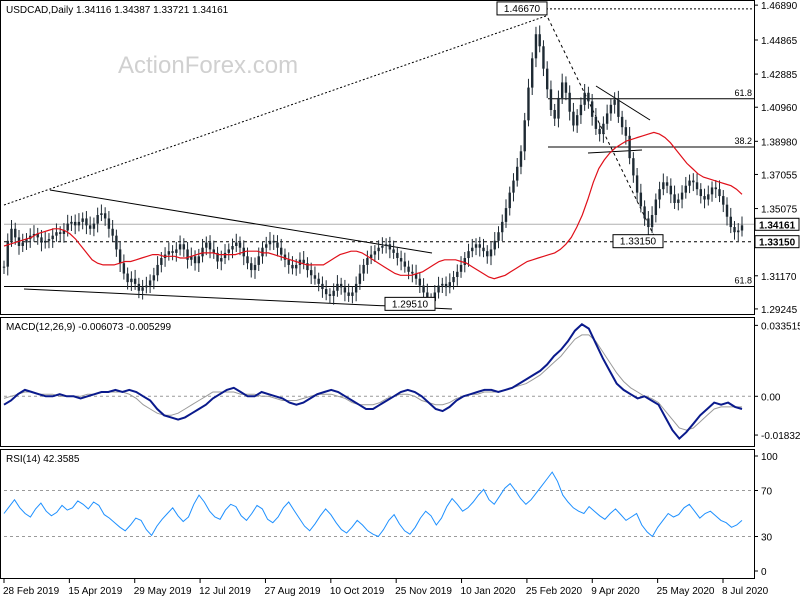 This screenshot has height=600, width=800. I want to click on x-tick-label: 15 Apr 2019, so click(95, 591).